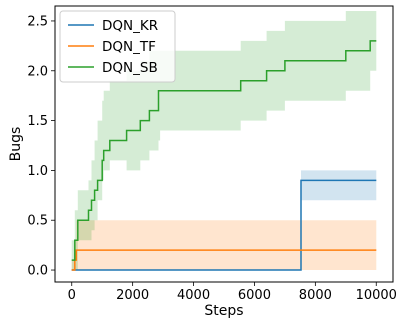 This screenshot has height=320, width=402. What do you see at coordinates (16, 144) in the screenshot?
I see `y-axis-label: Bugs` at bounding box center [16, 144].